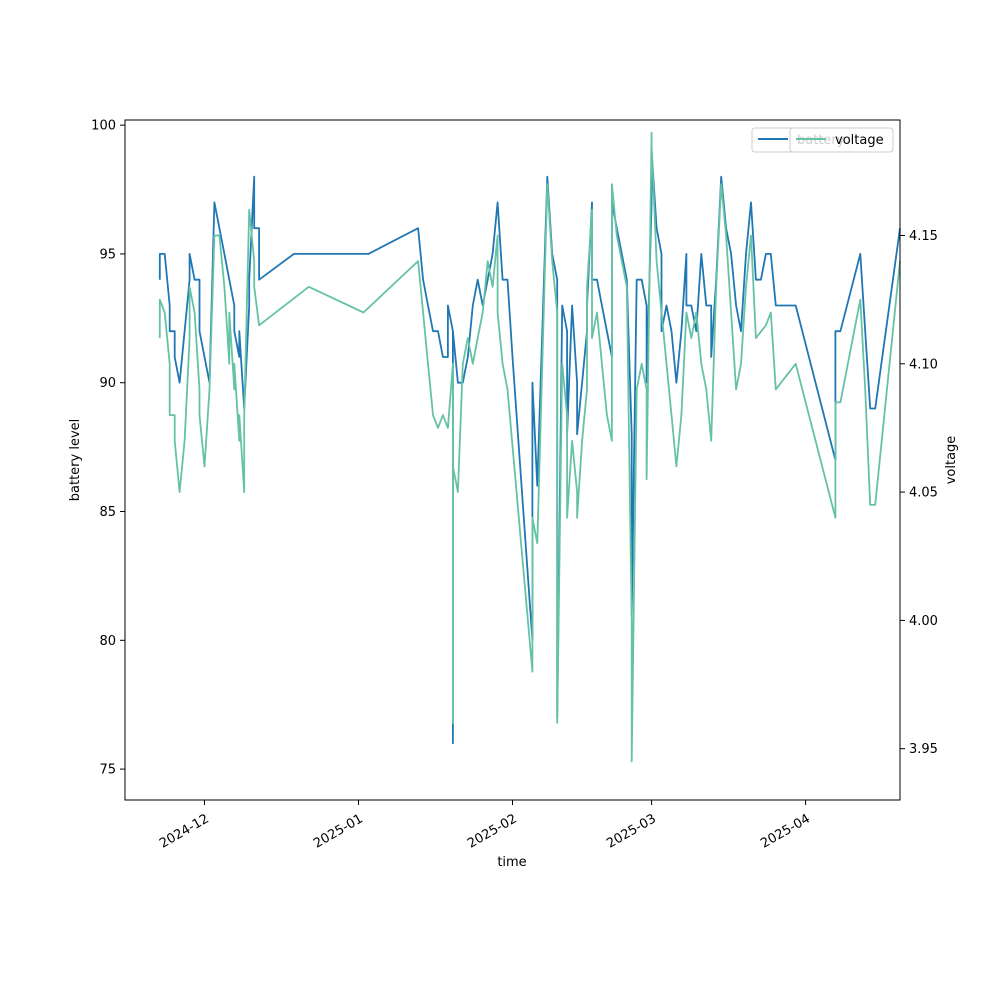 This screenshot has width=1000, height=1004. I want to click on y-tick-label: 95, so click(107, 254).